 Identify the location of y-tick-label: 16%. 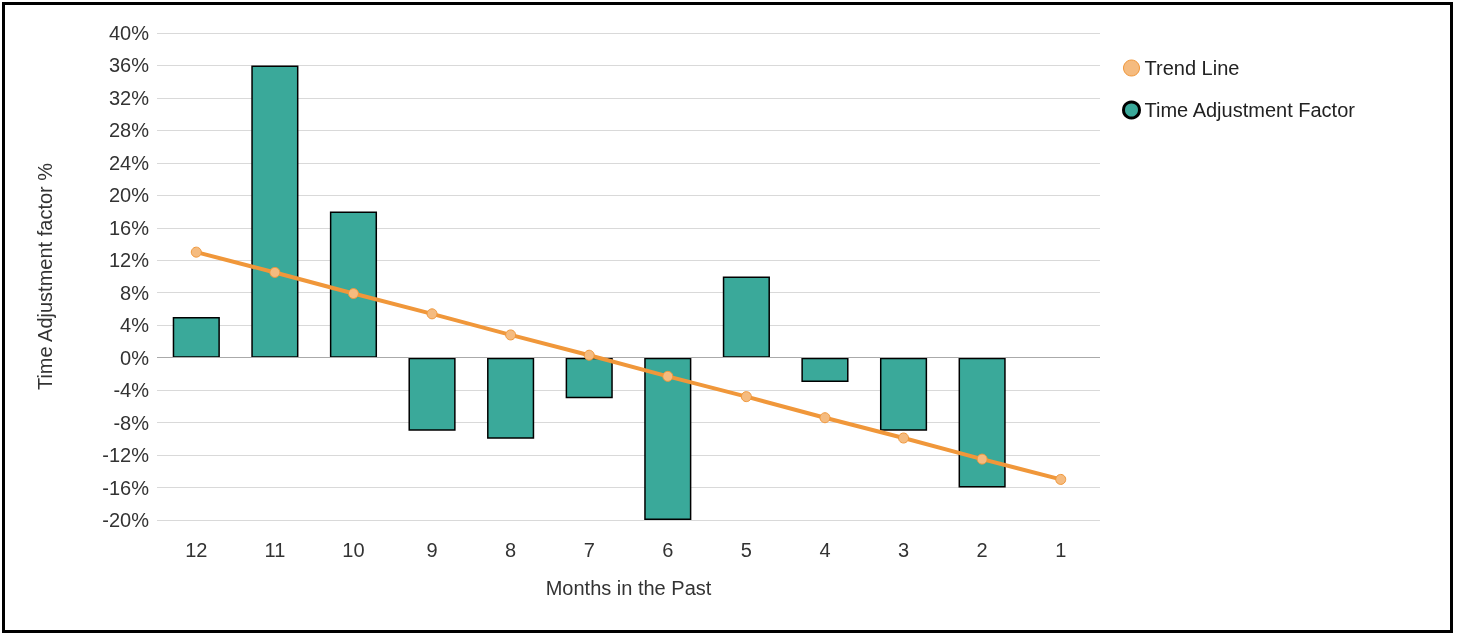
(129, 227).